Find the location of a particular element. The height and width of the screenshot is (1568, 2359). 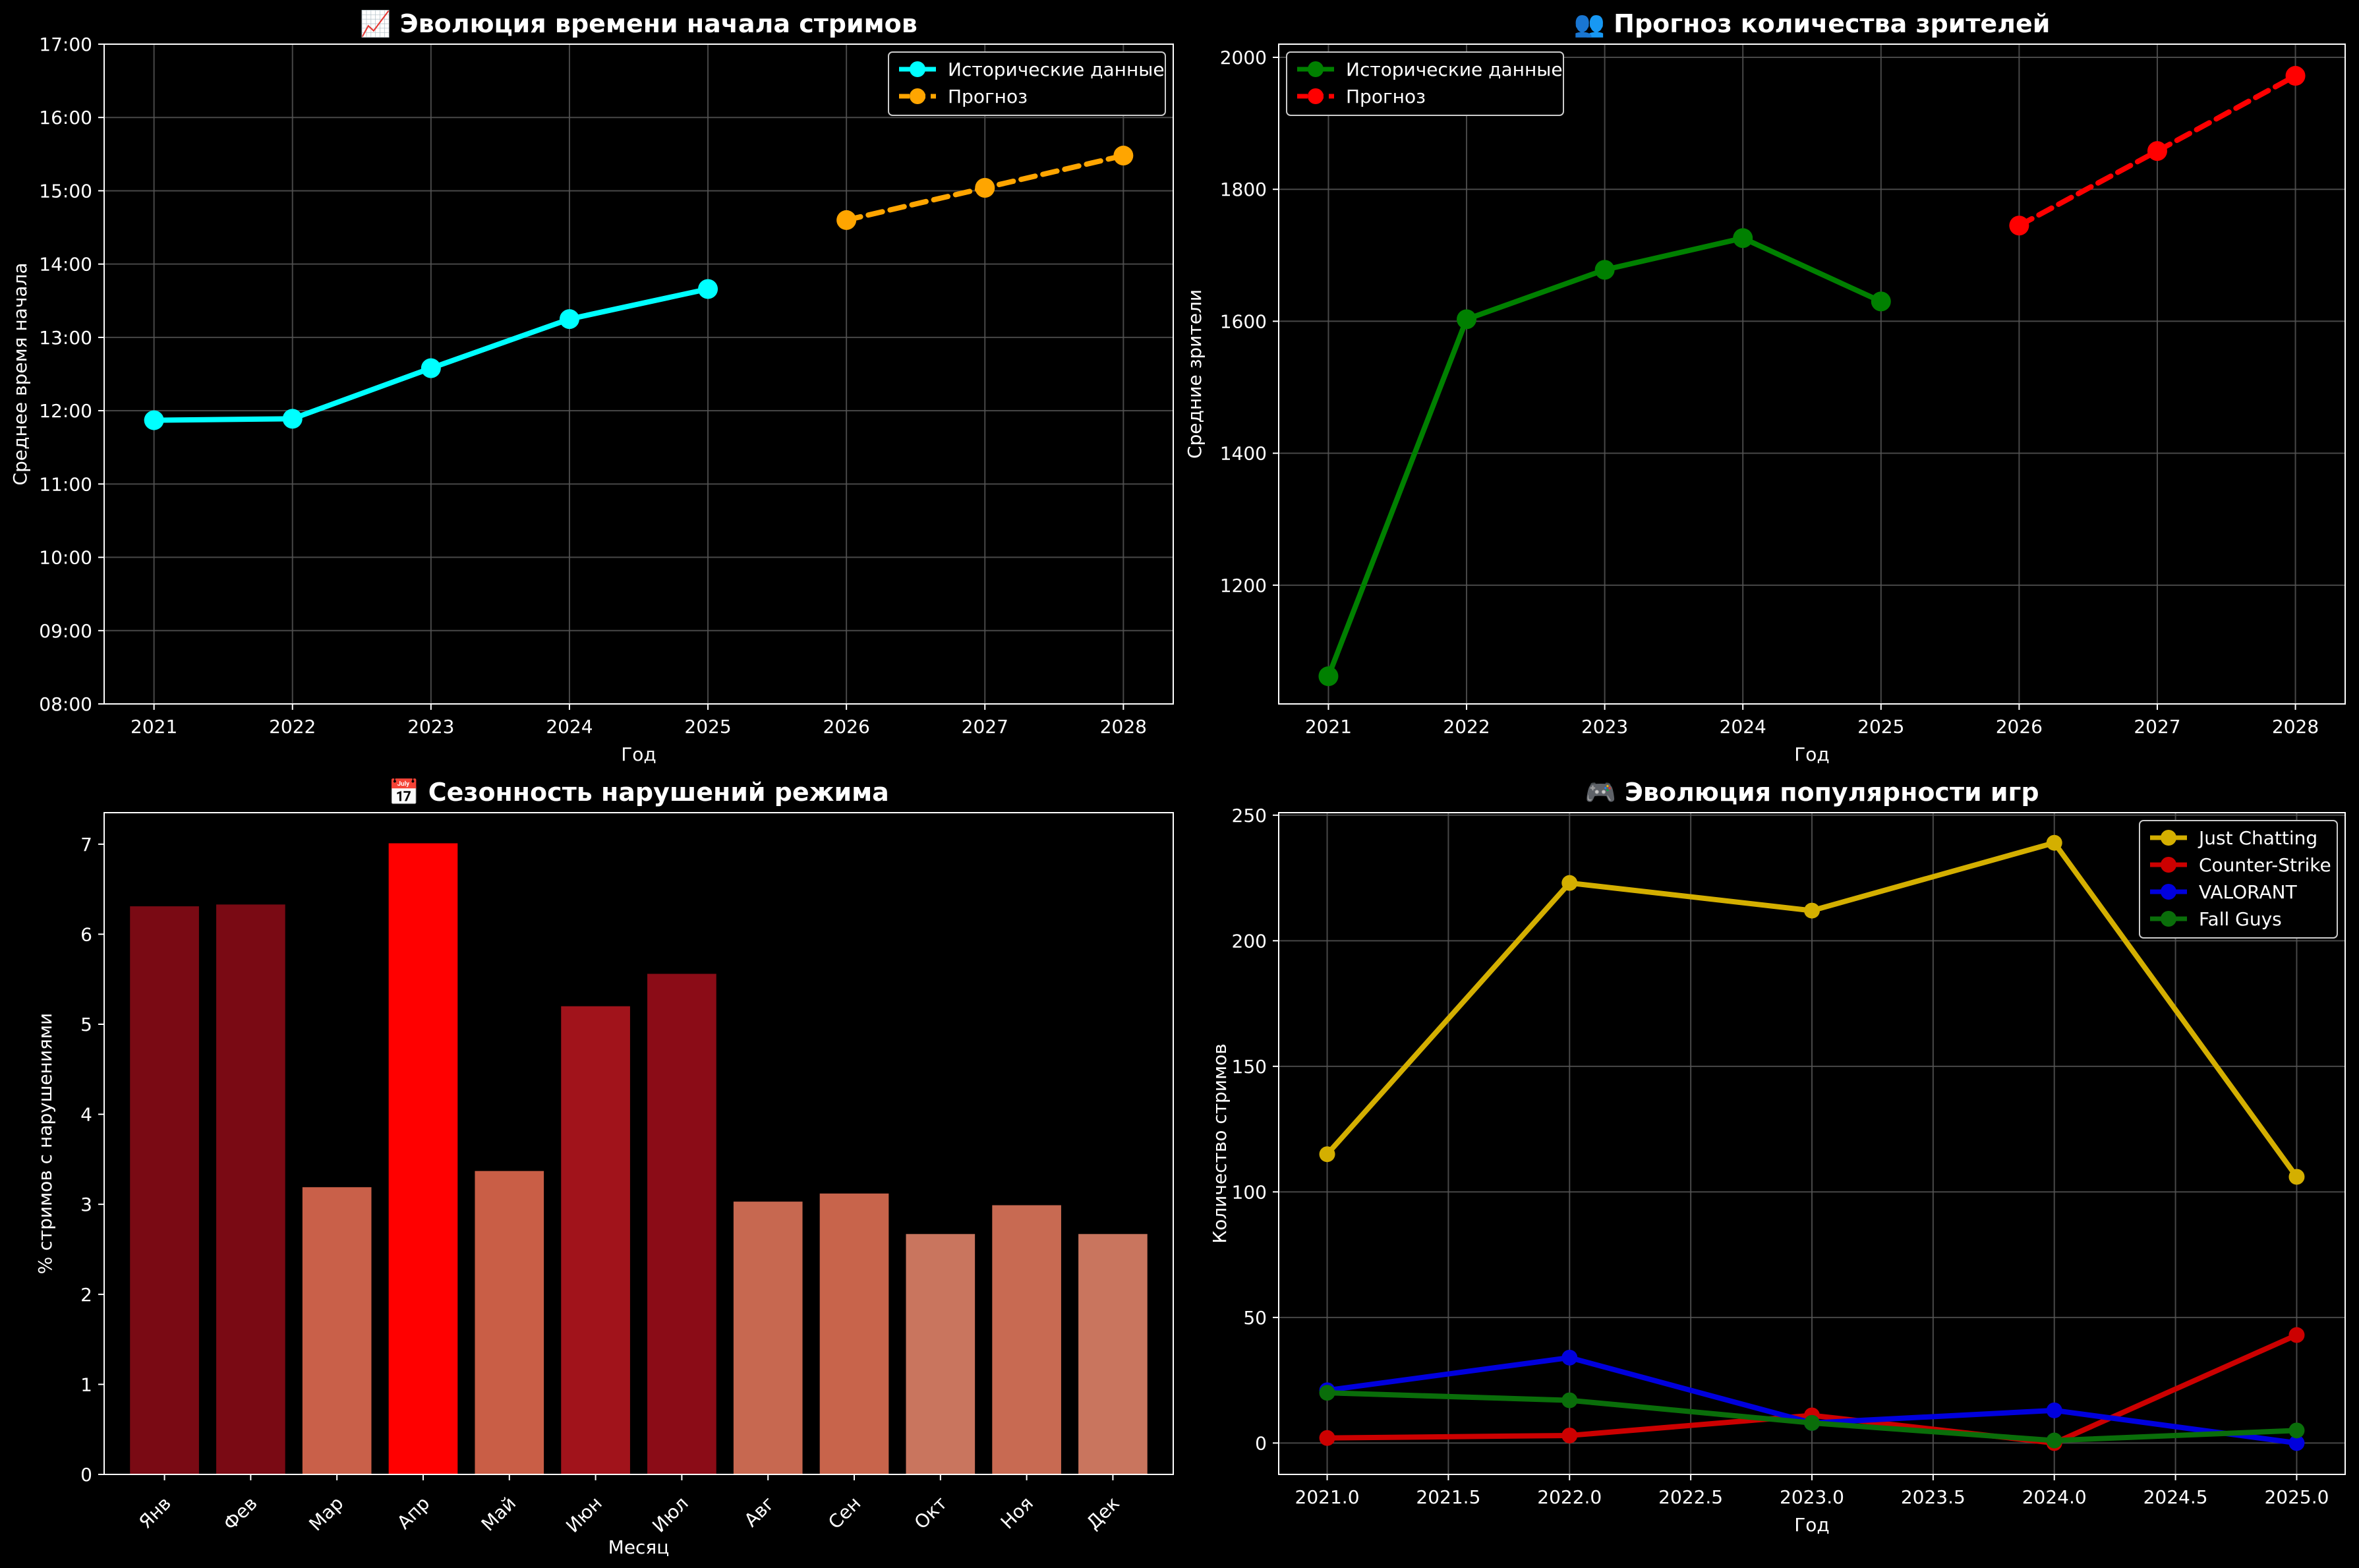

y-tick-label: 2000 is located at coordinates (1244, 58).